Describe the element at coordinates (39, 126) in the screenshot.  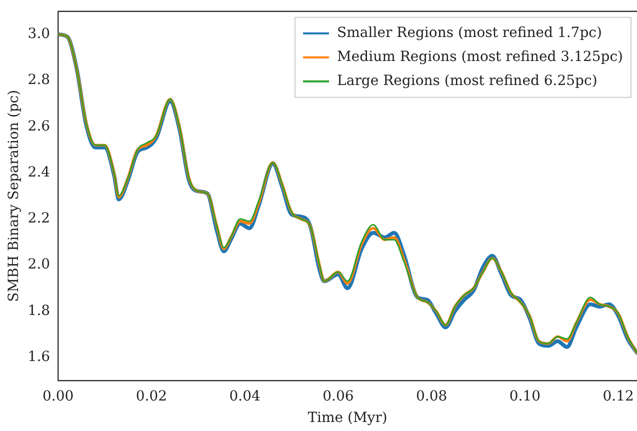
I see `y-tick-label: 2.6` at that location.